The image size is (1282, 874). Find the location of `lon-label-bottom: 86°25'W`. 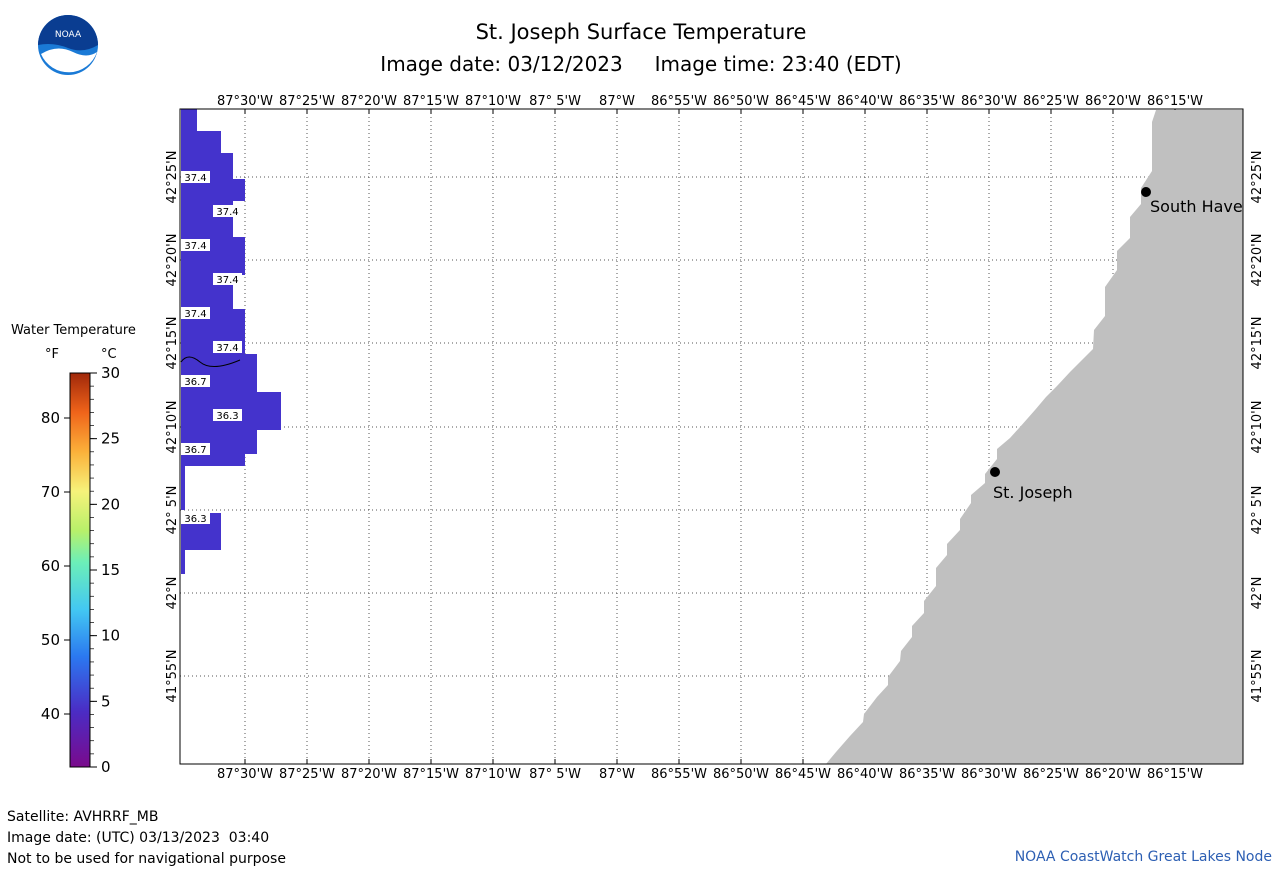

lon-label-bottom: 86°25'W is located at coordinates (1051, 774).